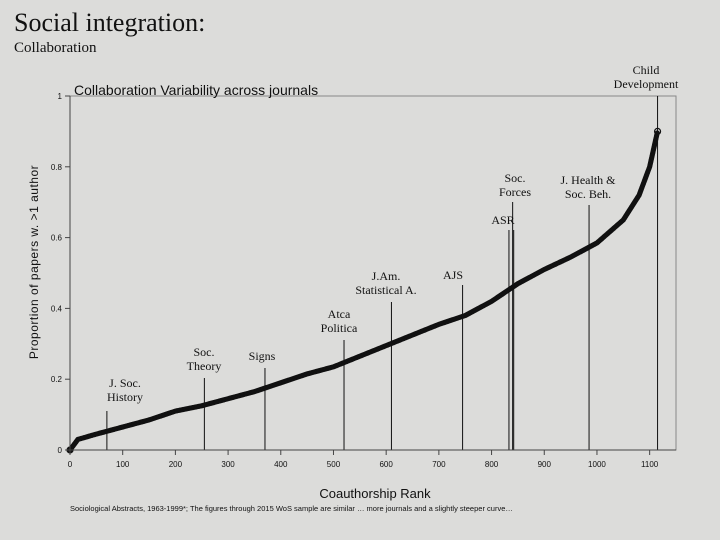 The image size is (720, 540). What do you see at coordinates (597, 464) in the screenshot?
I see `x-tick-label: 1000` at bounding box center [597, 464].